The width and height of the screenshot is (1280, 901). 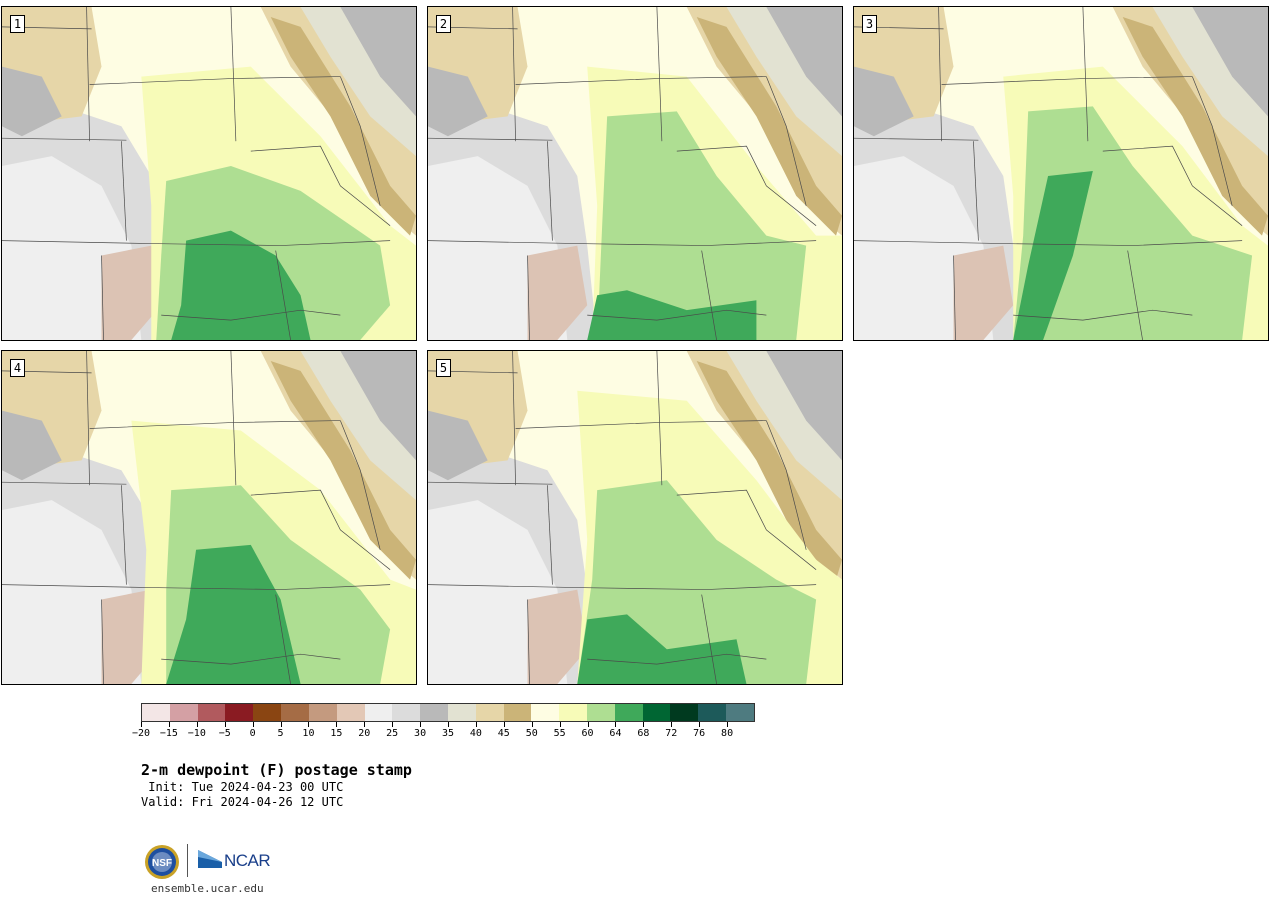 What do you see at coordinates (162, 863) in the screenshot?
I see `nsf-logo-text: NSF` at bounding box center [162, 863].